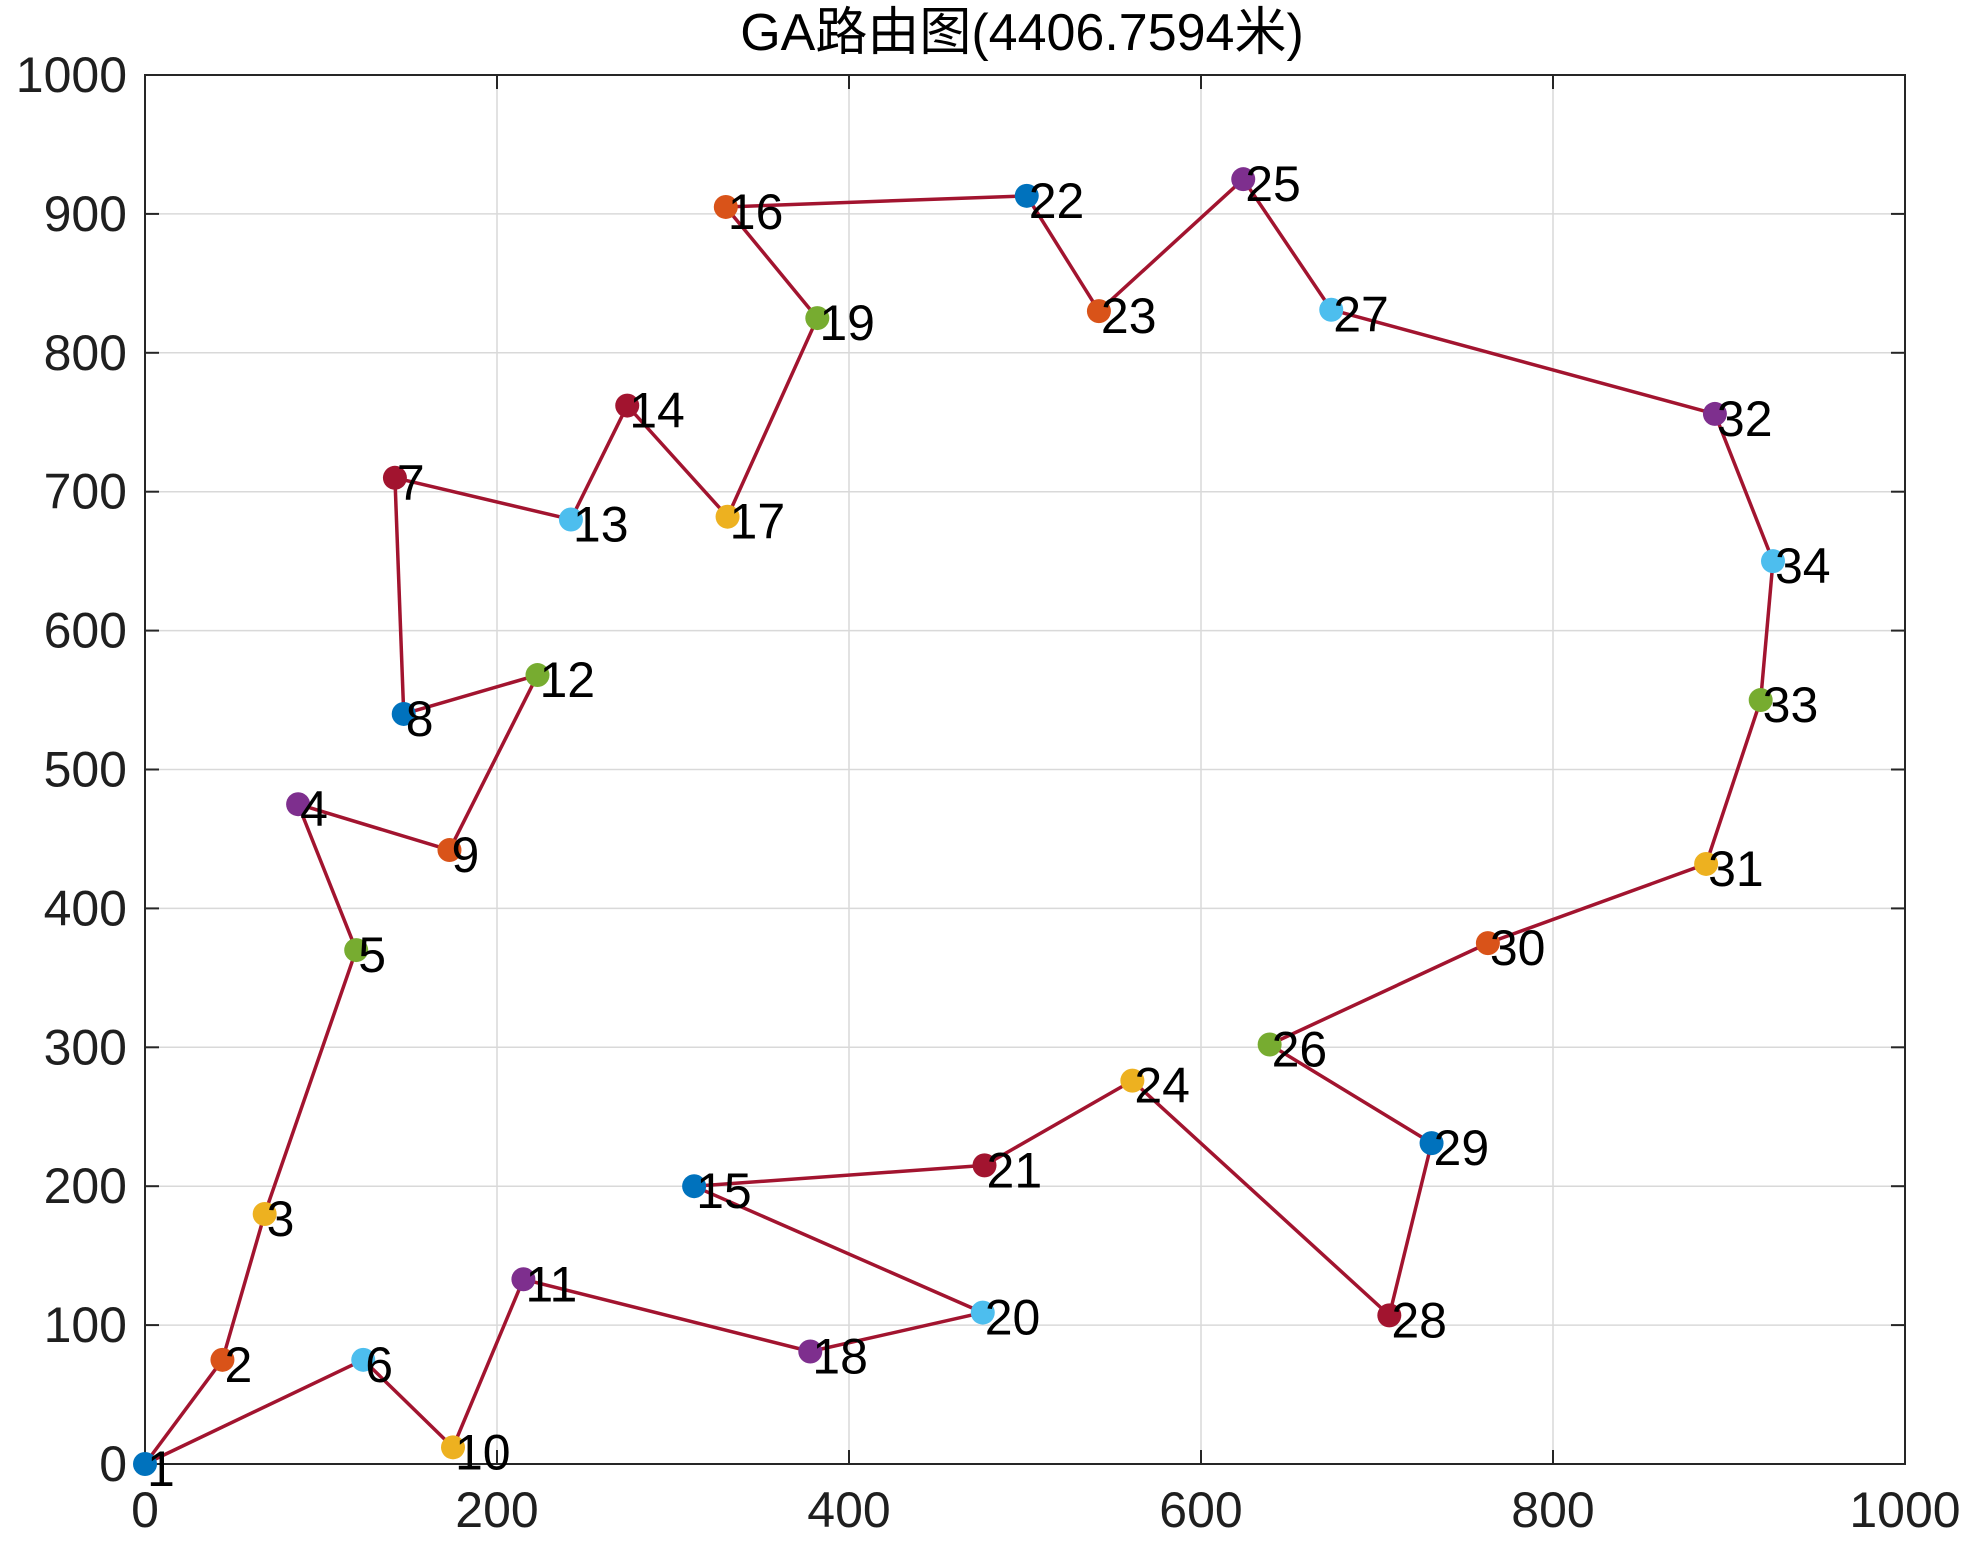 The height and width of the screenshot is (1552, 1969). Describe the element at coordinates (420, 719) in the screenshot. I see `point-label-8: 8` at that location.